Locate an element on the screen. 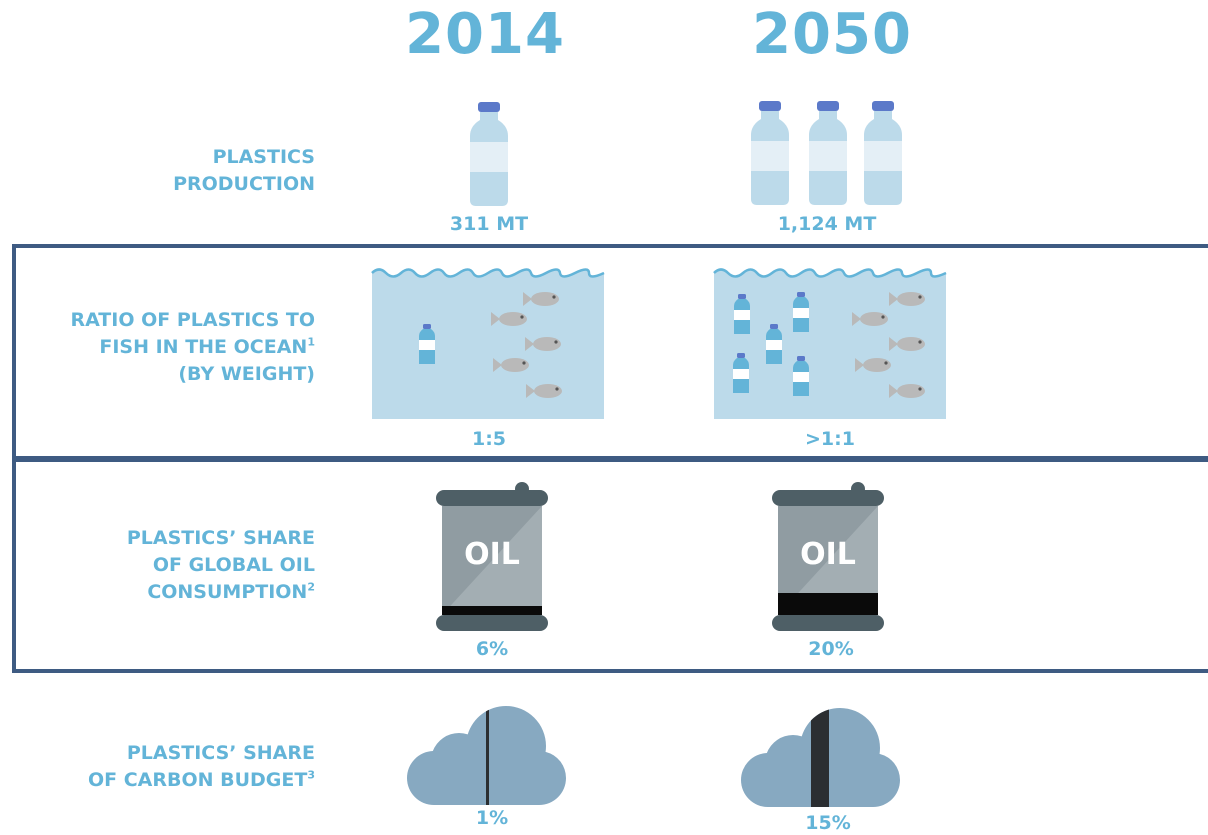  label-line: RATIO OF PLASTICS TO is located at coordinates (192, 320).